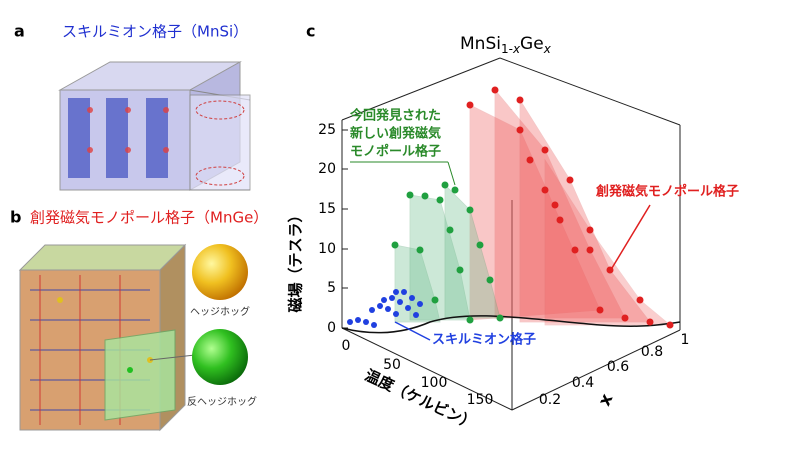  I want to click on skyrmion-lattice-illustration, so click(154, 126).